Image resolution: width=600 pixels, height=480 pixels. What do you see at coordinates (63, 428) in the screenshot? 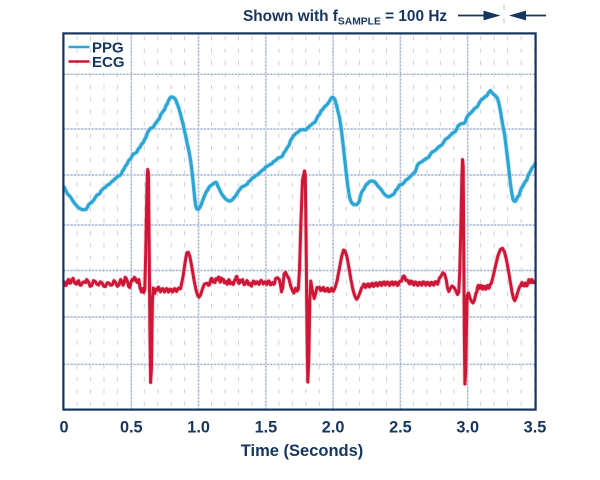
I see `svg-text: 0` at bounding box center [63, 428].